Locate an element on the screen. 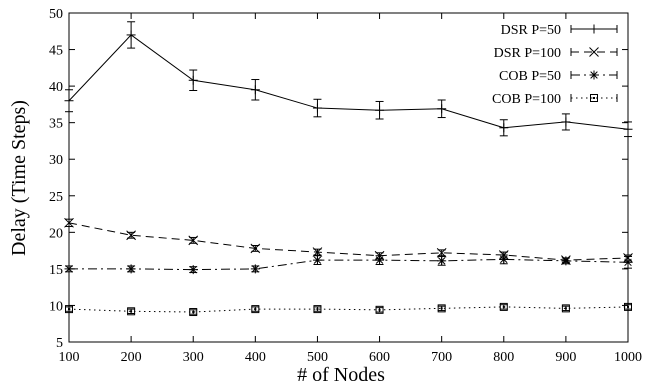 This screenshot has height=388, width=645. legend-entry: COB P=100 is located at coordinates (555, 99).